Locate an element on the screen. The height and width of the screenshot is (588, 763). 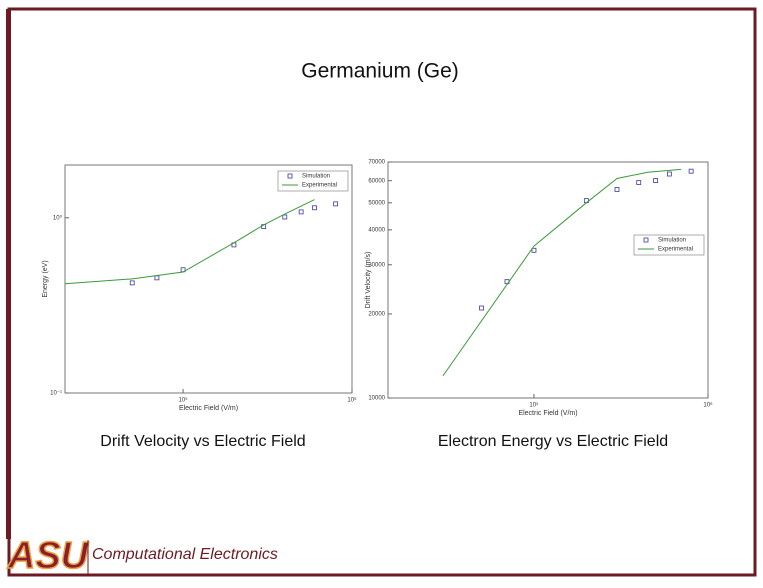
y-axis-label: Drift Velocity (m/s) is located at coordinates (368, 280).